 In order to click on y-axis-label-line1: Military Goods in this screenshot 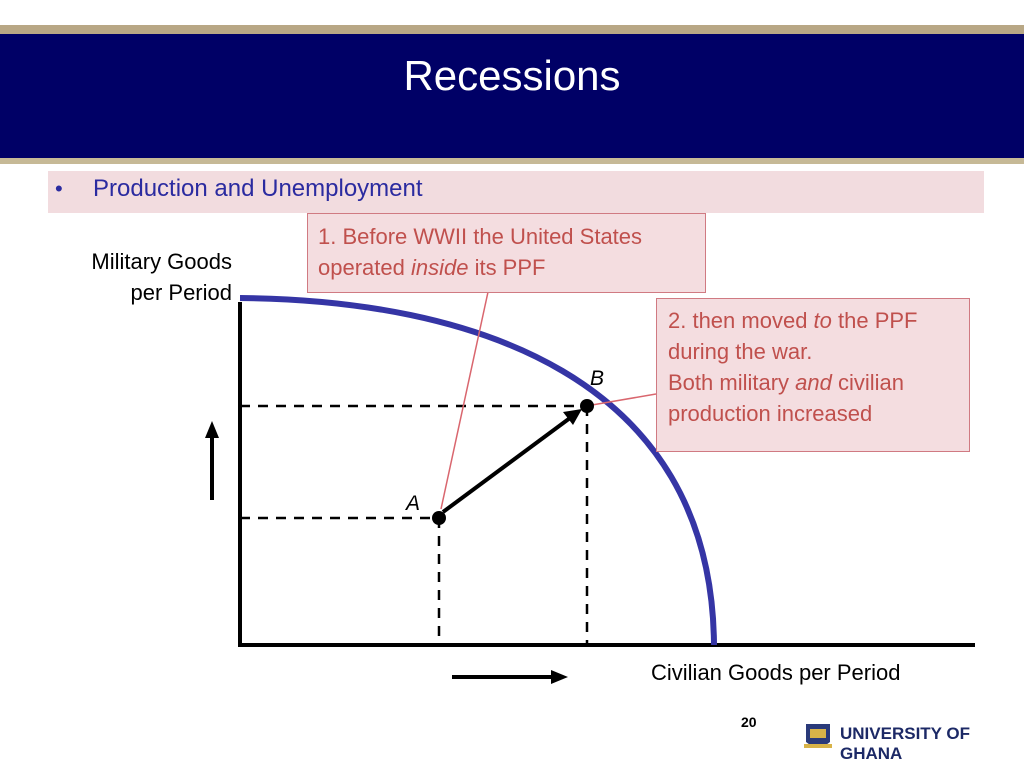, I will do `click(161, 261)`.